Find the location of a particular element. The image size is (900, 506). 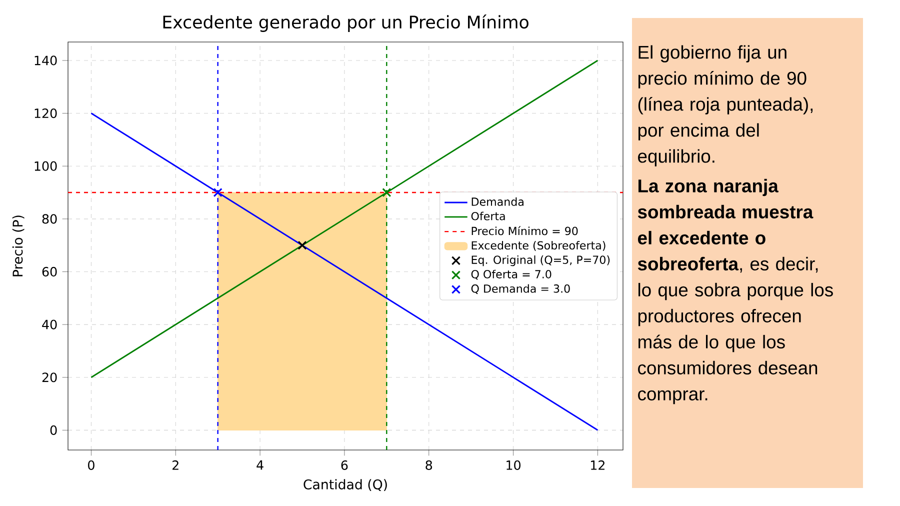

x-tick-label: 10 is located at coordinates (513, 465).